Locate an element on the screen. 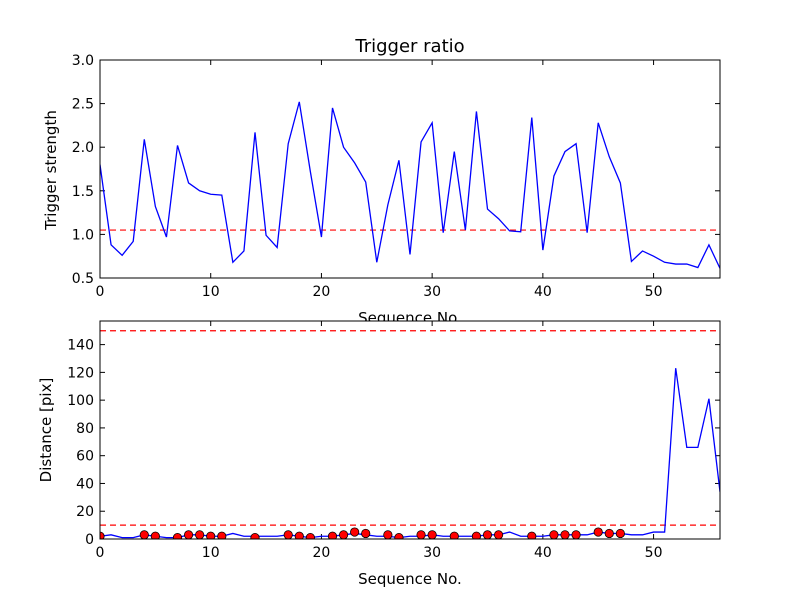  bottom-y-tick-label: 80 is located at coordinates (85, 429).